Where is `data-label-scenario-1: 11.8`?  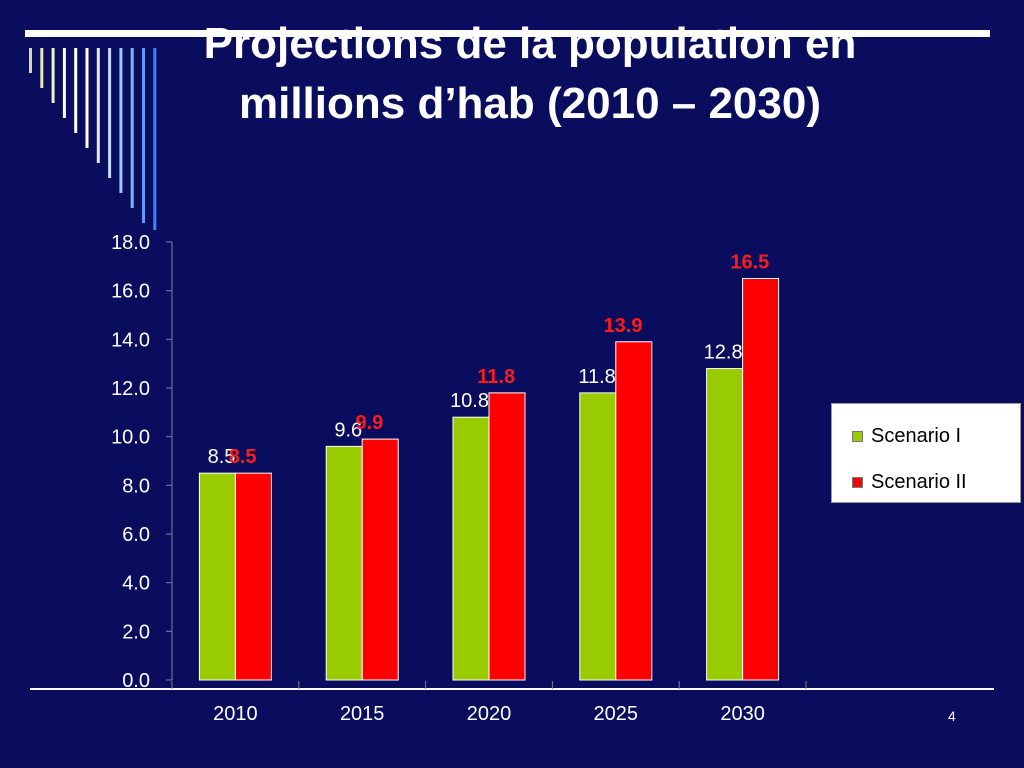 data-label-scenario-1: 11.8 is located at coordinates (596, 377).